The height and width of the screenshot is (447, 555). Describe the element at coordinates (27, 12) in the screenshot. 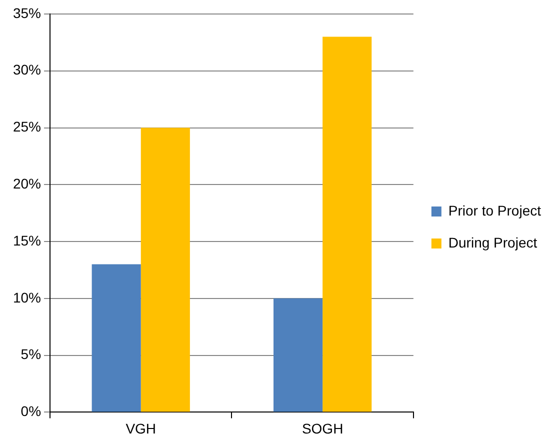

I see `y-tick-label: 35%` at that location.